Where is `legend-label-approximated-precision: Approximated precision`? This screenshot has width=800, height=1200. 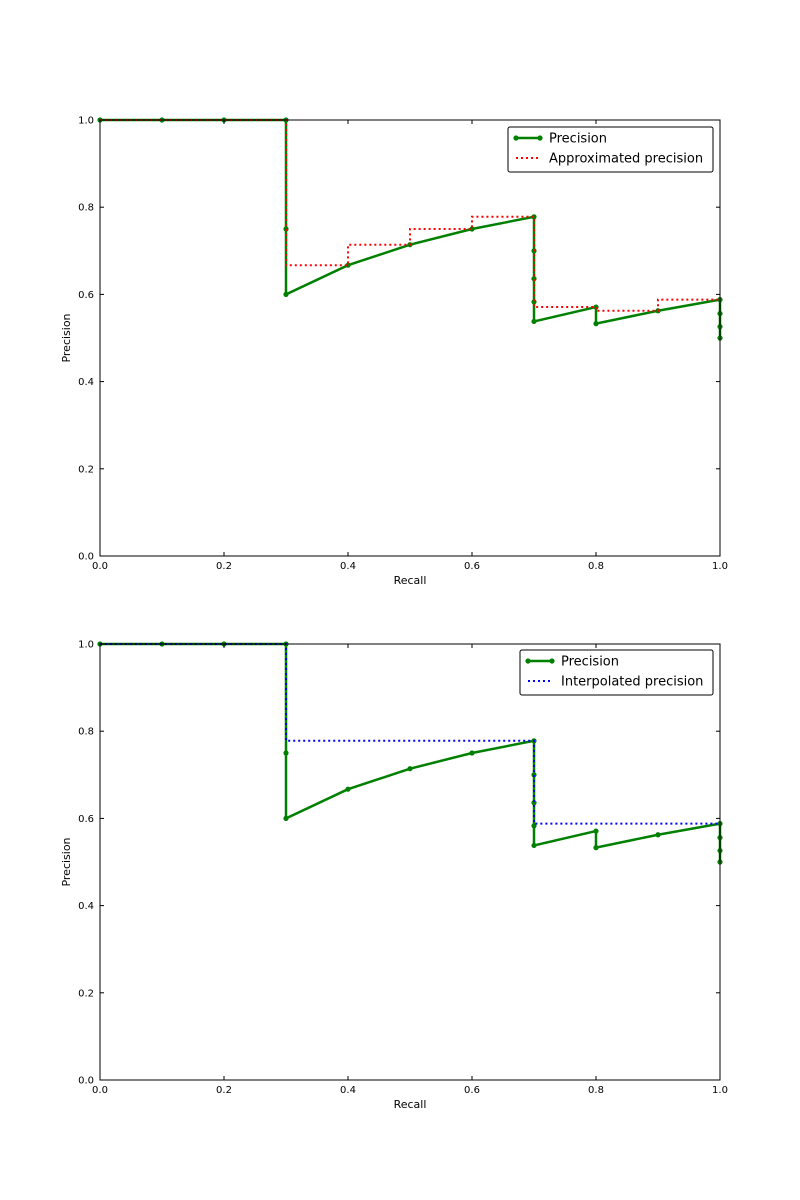 legend-label-approximated-precision: Approximated precision is located at coordinates (626, 159).